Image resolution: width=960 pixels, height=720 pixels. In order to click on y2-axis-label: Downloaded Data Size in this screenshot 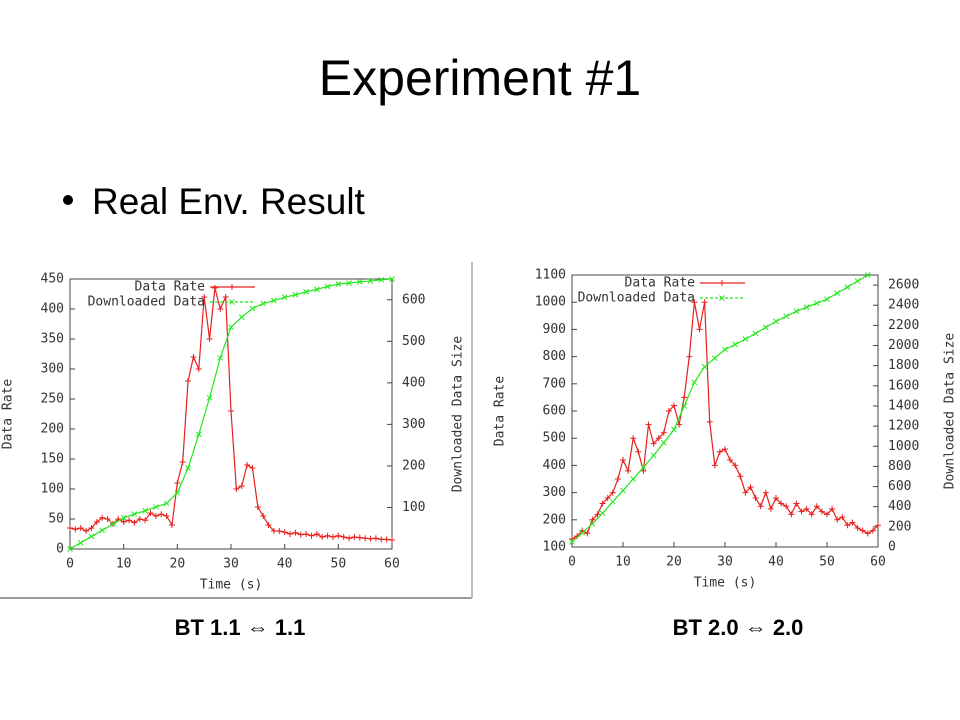, I will do `click(458, 414)`.